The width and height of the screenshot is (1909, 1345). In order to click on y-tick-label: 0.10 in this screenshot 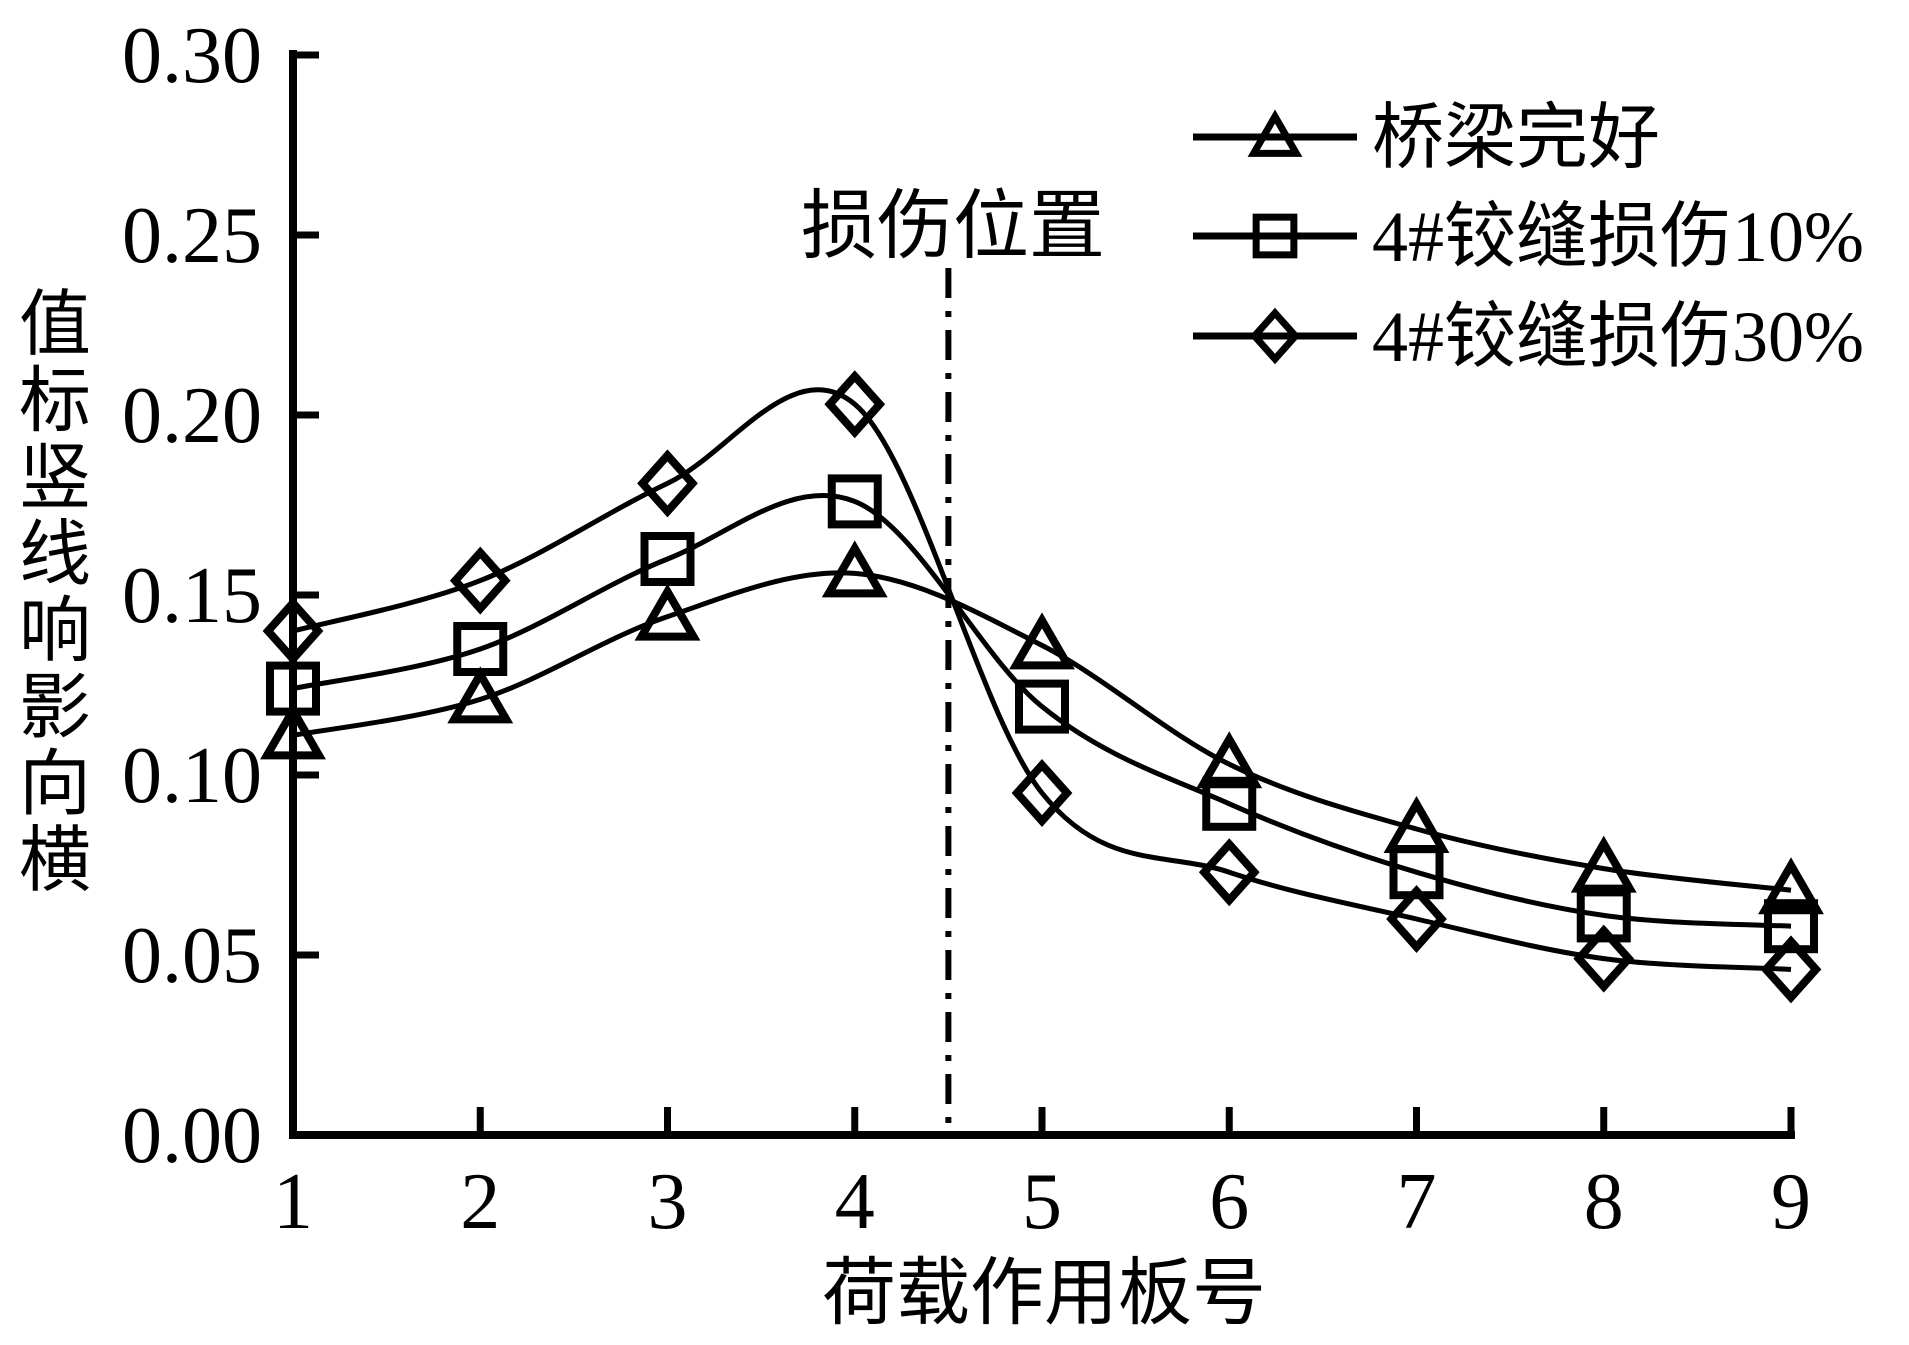, I will do `click(192, 776)`.